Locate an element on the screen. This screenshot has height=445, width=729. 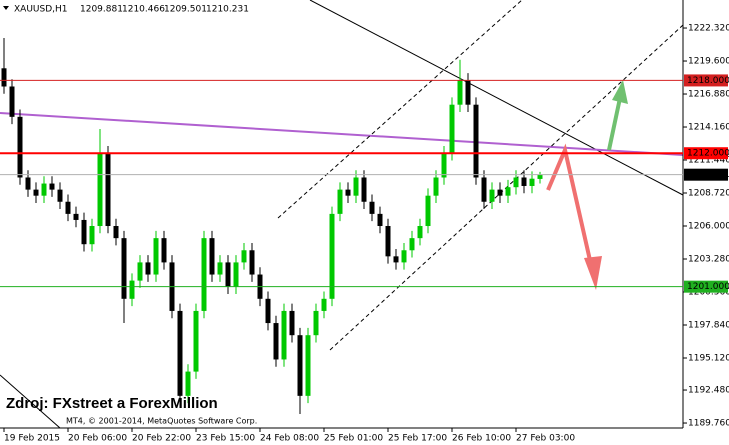
source-note: Zdroj: FXstreet a ForexMillion is located at coordinates (112, 403).